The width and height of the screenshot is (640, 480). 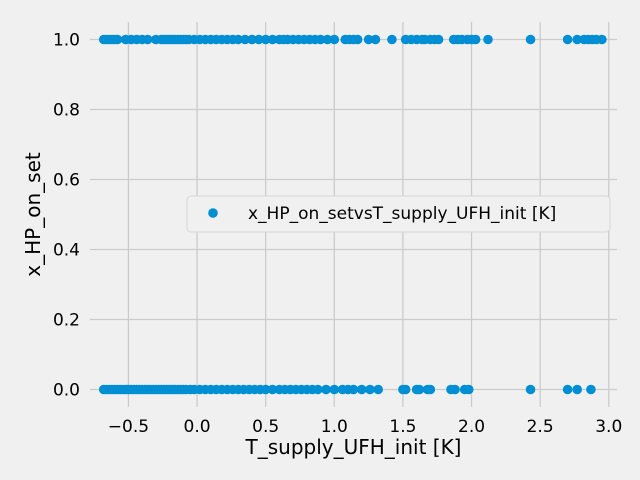 What do you see at coordinates (540, 427) in the screenshot?
I see `x-tick-label: 2.5` at bounding box center [540, 427].